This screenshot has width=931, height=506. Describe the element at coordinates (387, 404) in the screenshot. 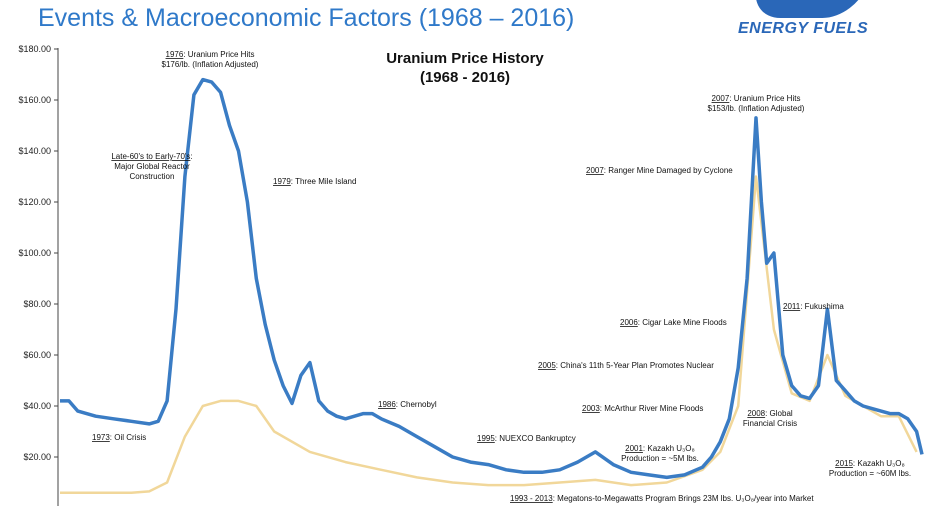

I see `annotation-year: 1986` at that location.